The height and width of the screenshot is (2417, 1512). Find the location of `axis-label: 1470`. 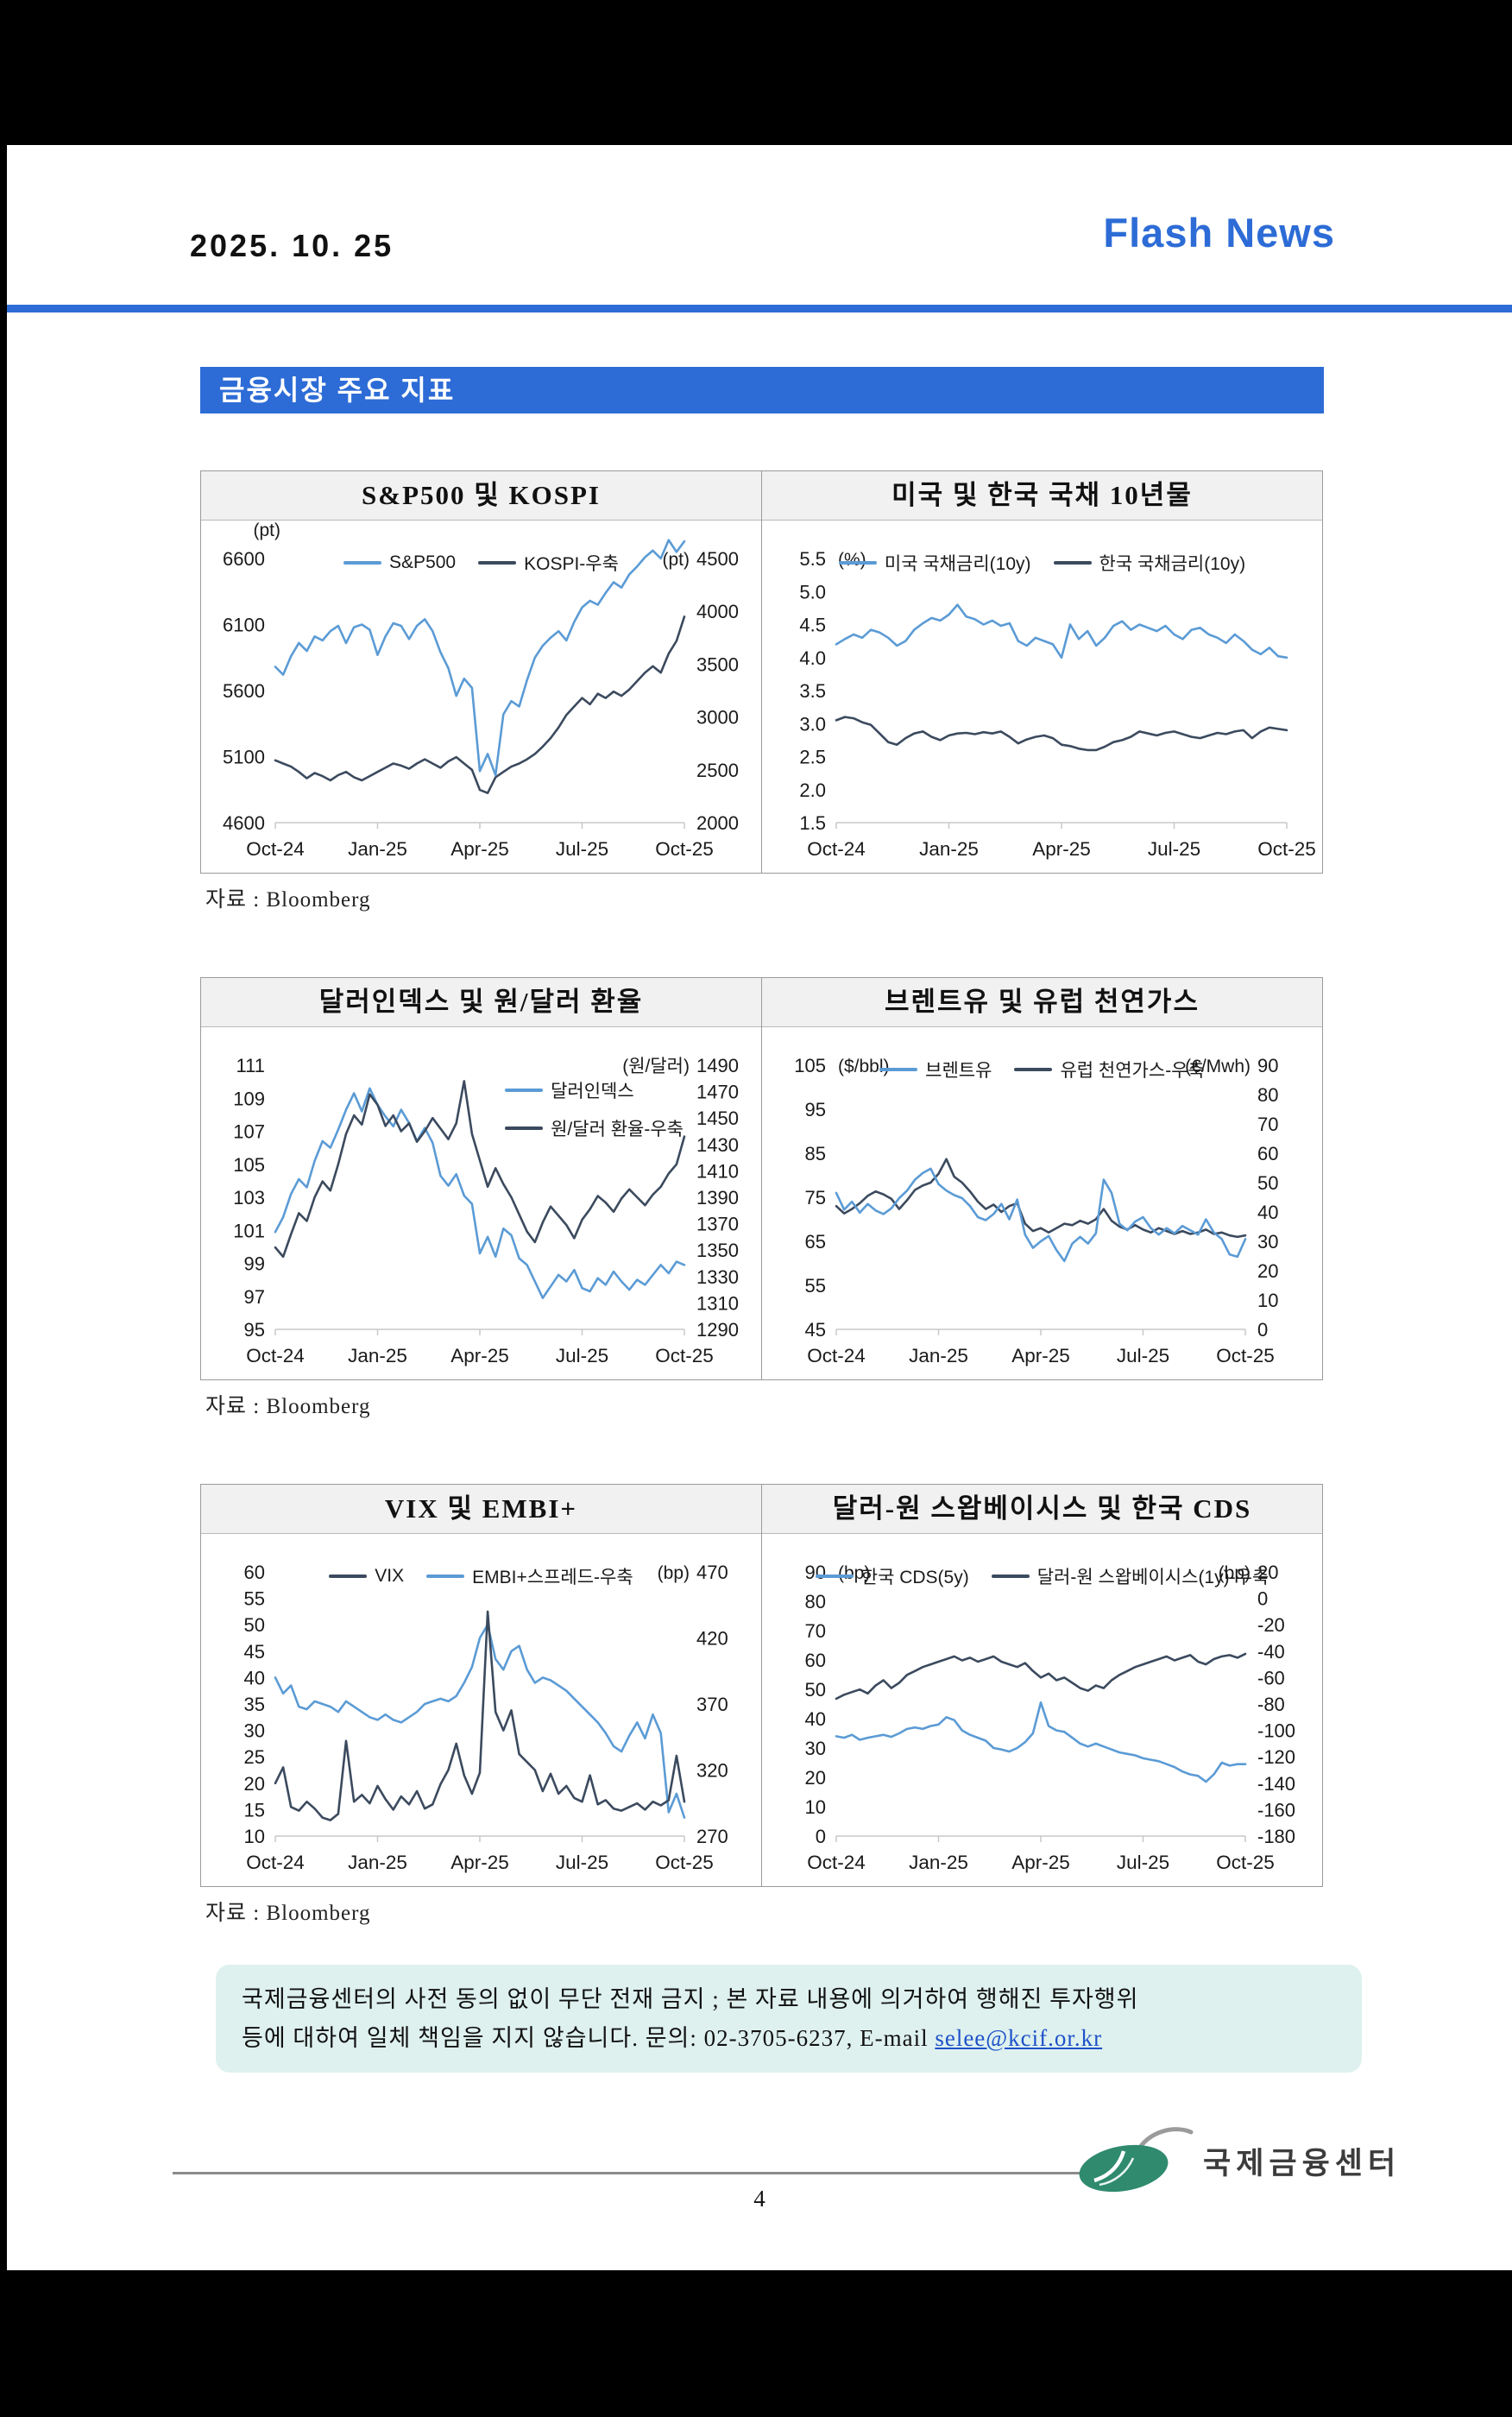

axis-label: 1470 is located at coordinates (717, 1092).